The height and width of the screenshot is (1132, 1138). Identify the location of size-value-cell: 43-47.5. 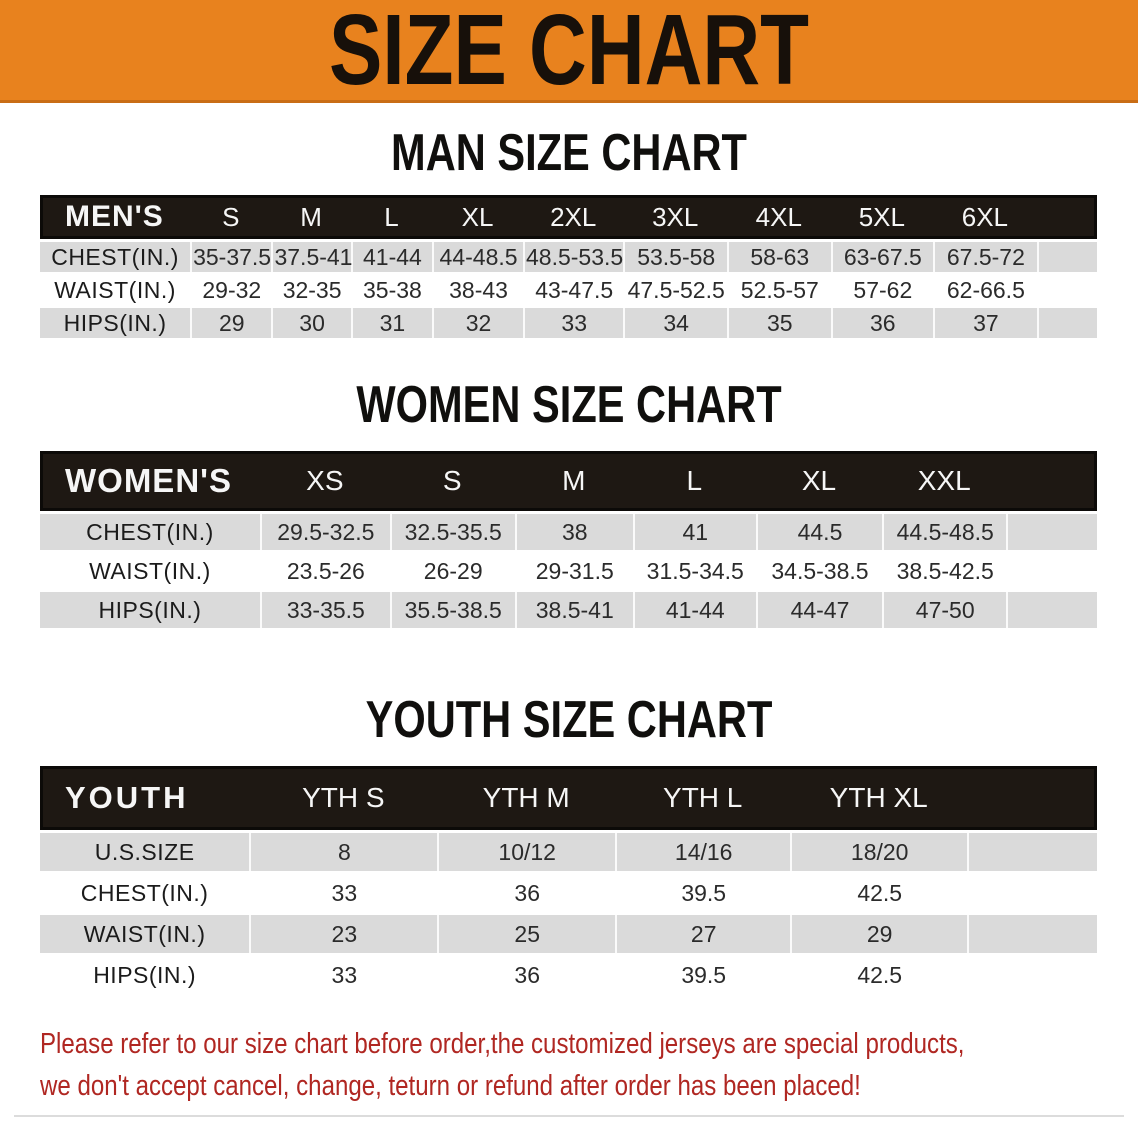
(573, 290).